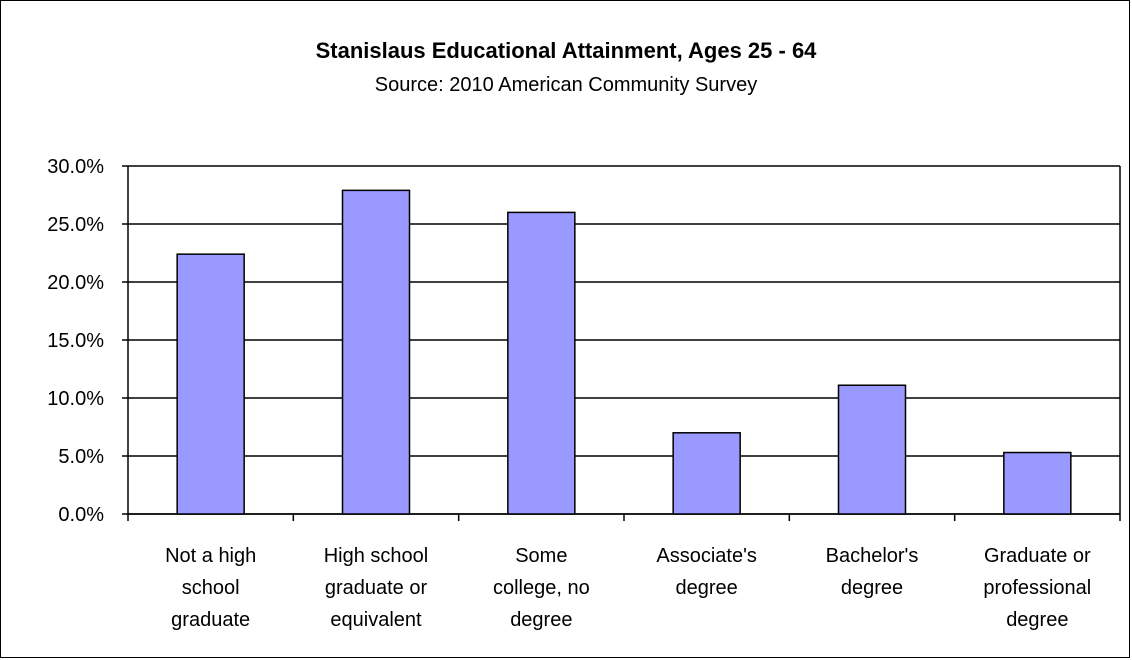 This screenshot has width=1132, height=660. What do you see at coordinates (81, 515) in the screenshot?
I see `y-tick-label: 0.0%` at bounding box center [81, 515].